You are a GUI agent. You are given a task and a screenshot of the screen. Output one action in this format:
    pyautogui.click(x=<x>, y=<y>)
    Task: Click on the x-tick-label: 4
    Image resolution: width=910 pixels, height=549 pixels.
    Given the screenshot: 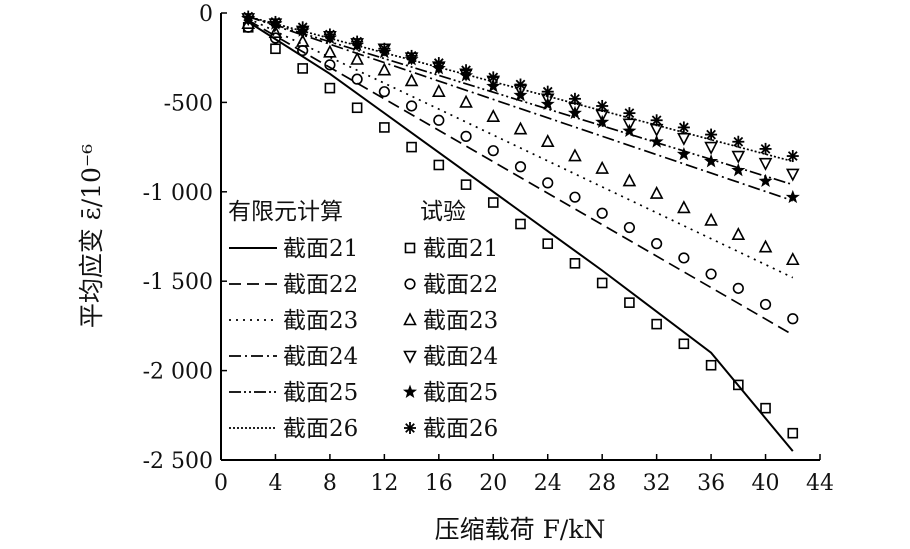 What is the action you would take?
    pyautogui.click(x=275, y=483)
    